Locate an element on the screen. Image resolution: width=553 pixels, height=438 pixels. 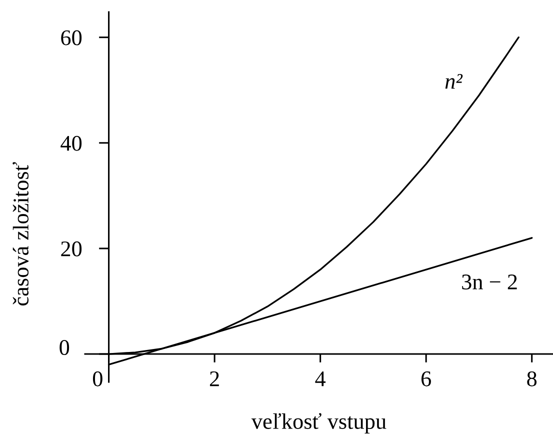
x-tick-label: 8 is located at coordinates (532, 378).